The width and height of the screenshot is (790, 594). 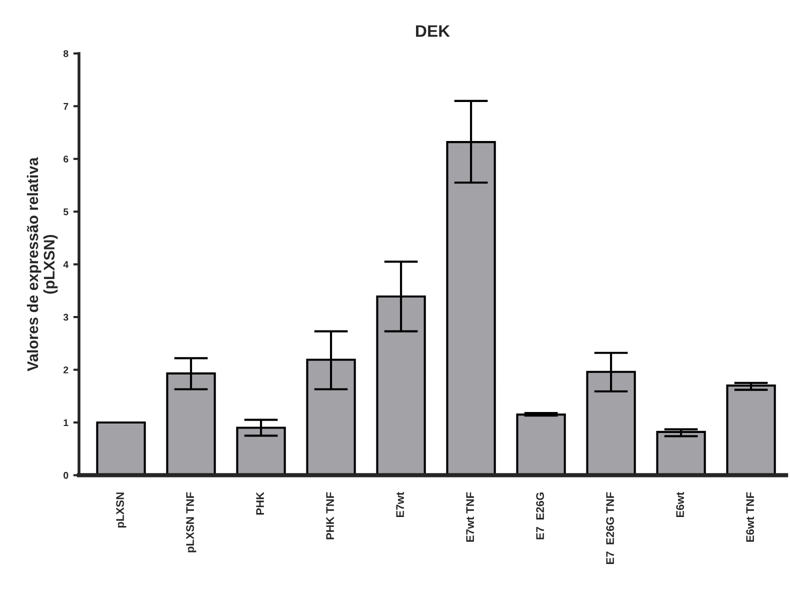 What do you see at coordinates (65, 317) in the screenshot?
I see `y-tick-label: 3` at bounding box center [65, 317].